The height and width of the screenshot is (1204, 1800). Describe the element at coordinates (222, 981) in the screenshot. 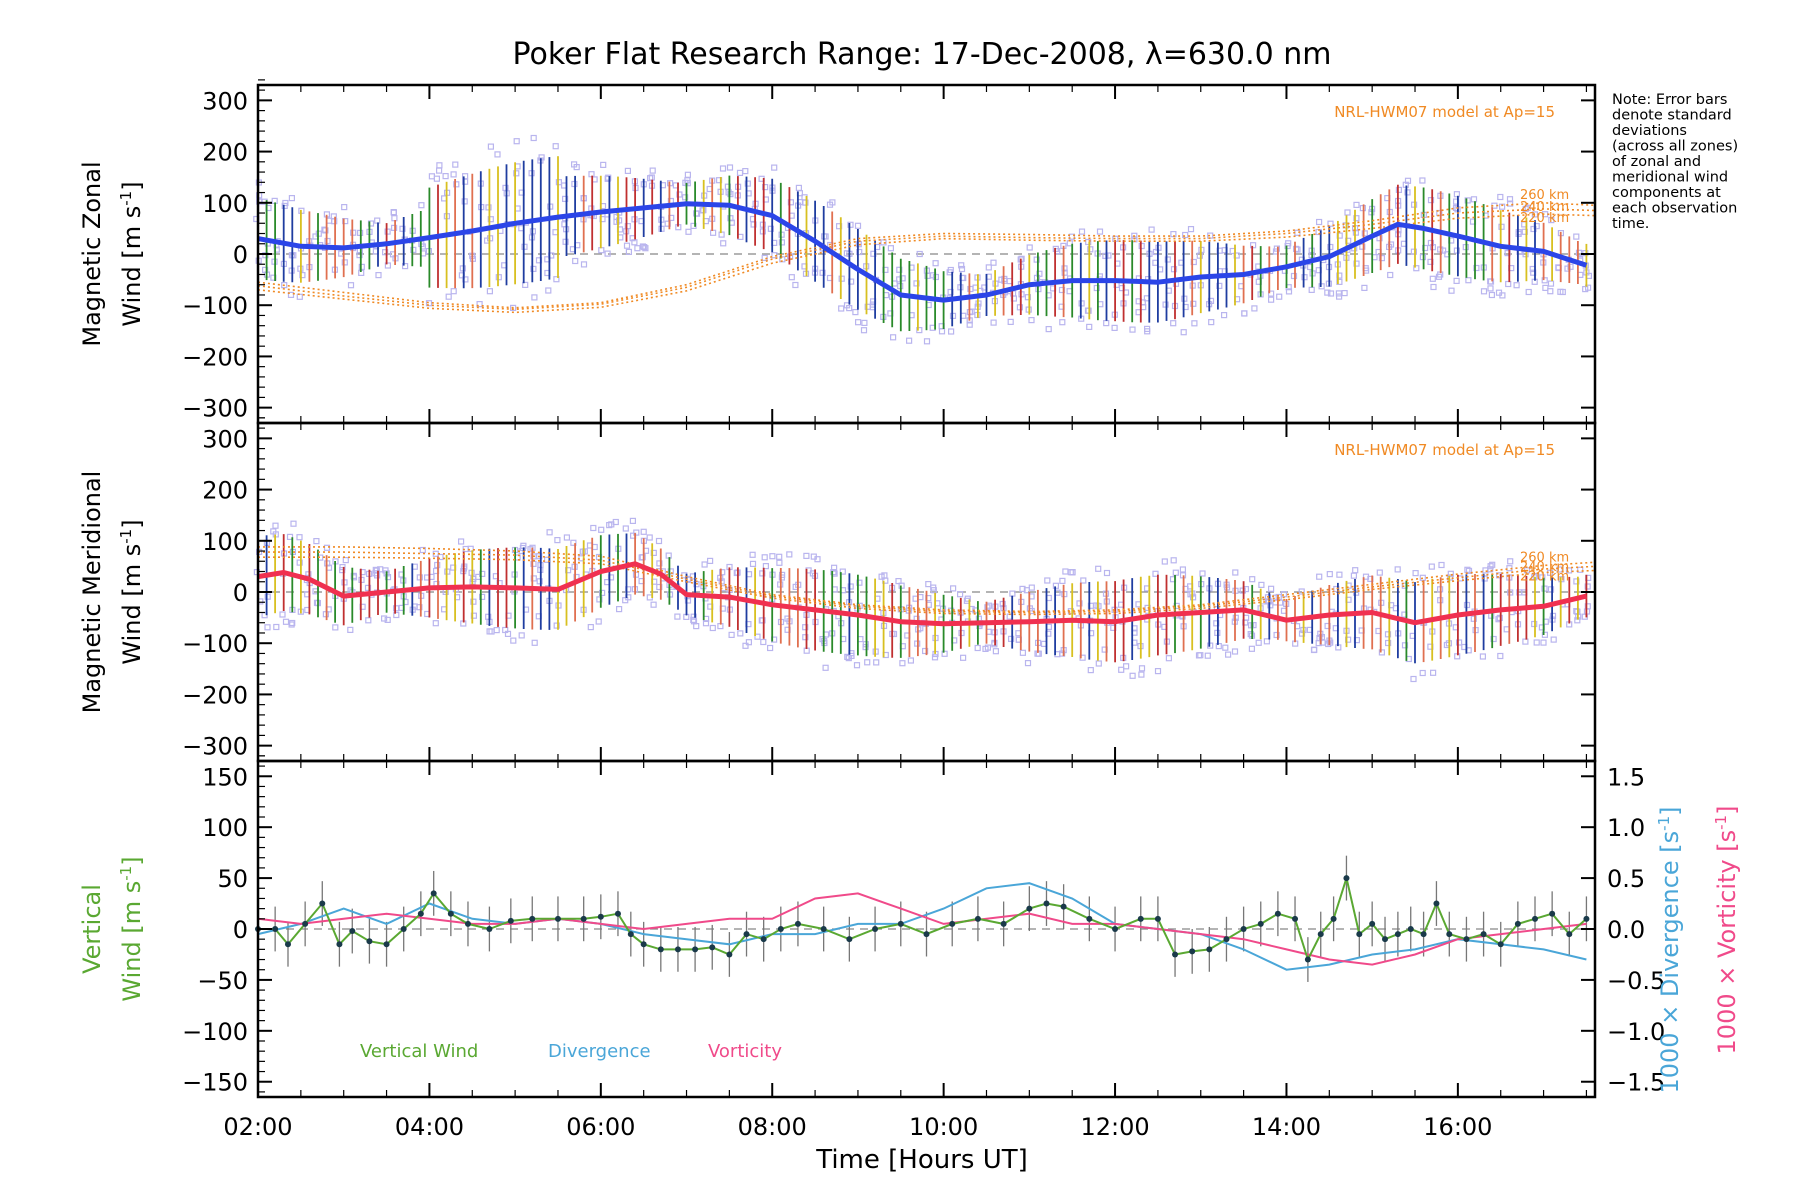

I see `y-tick-label: −50` at that location.